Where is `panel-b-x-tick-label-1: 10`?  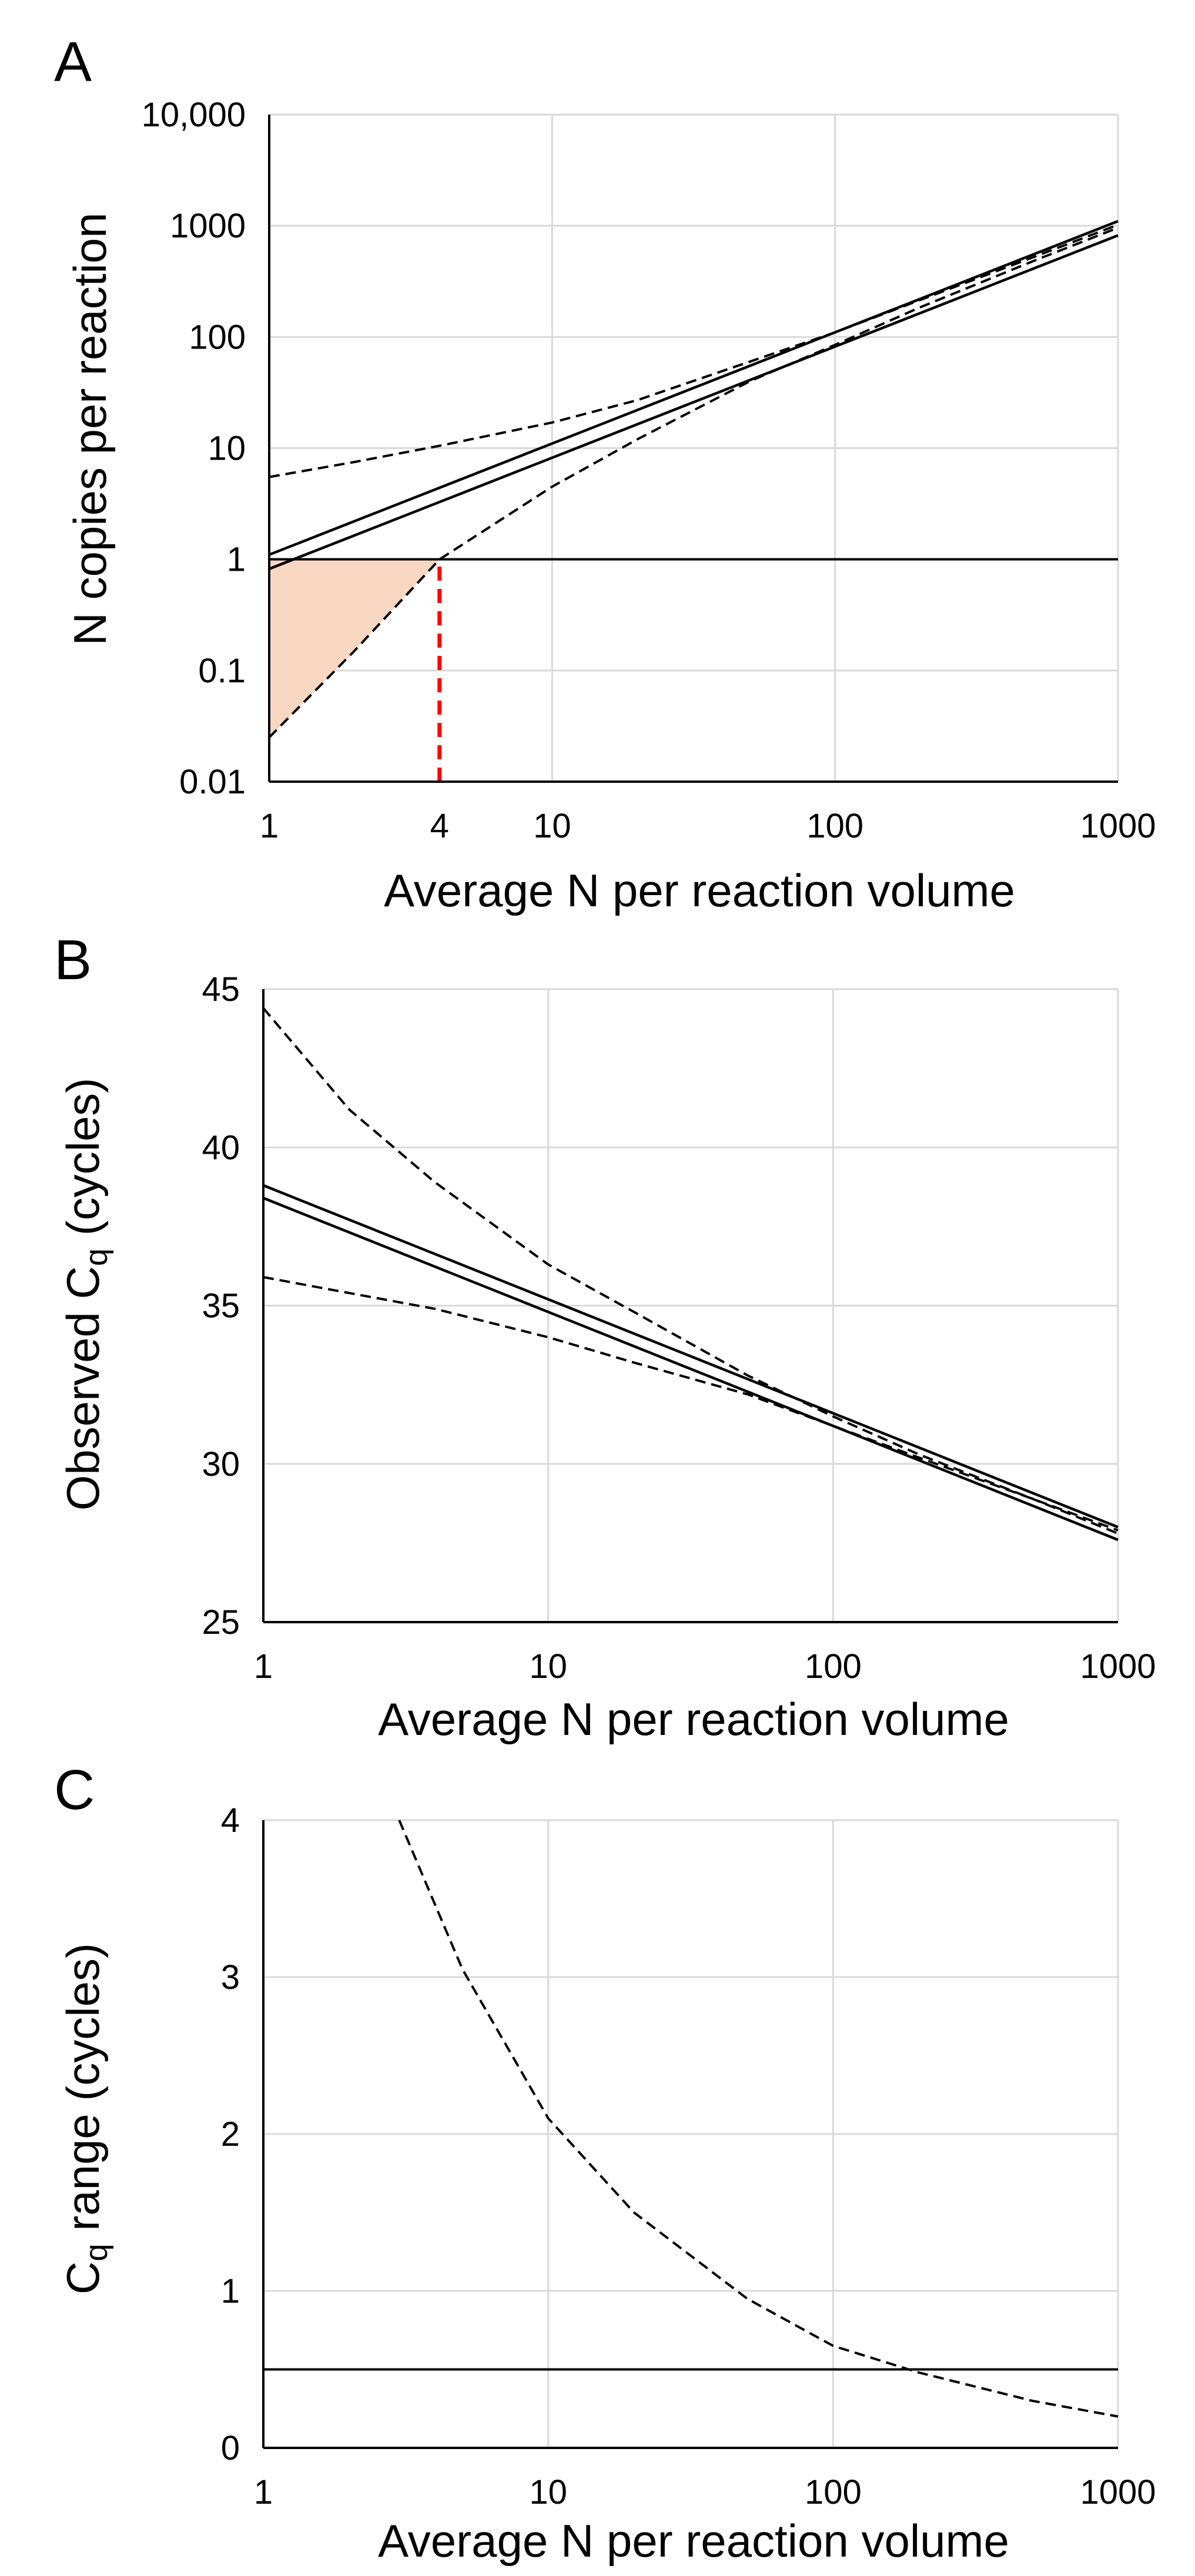
panel-b-x-tick-label-1: 10 is located at coordinates (548, 1666).